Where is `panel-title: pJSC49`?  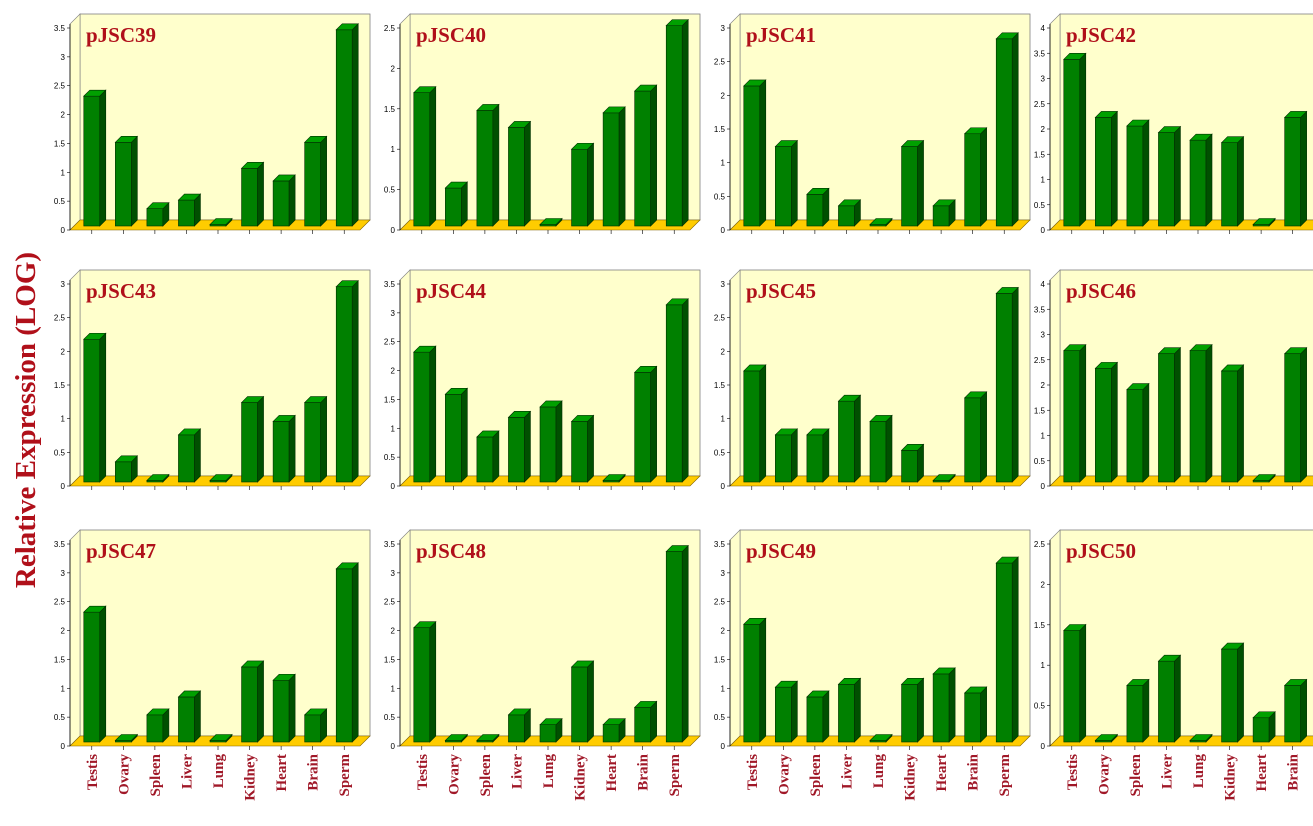
panel-title: pJSC49 is located at coordinates (781, 551).